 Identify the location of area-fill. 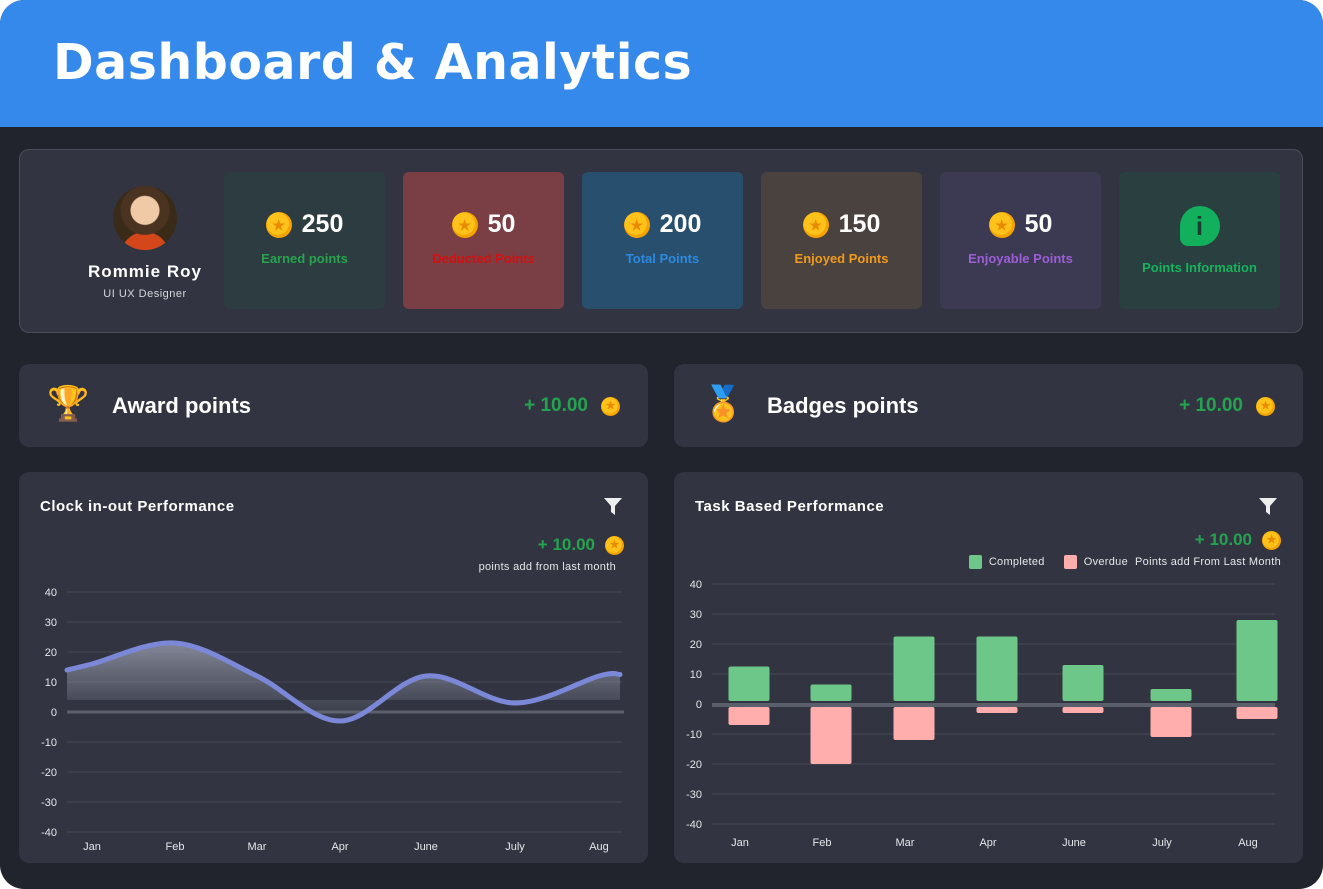
(343, 681).